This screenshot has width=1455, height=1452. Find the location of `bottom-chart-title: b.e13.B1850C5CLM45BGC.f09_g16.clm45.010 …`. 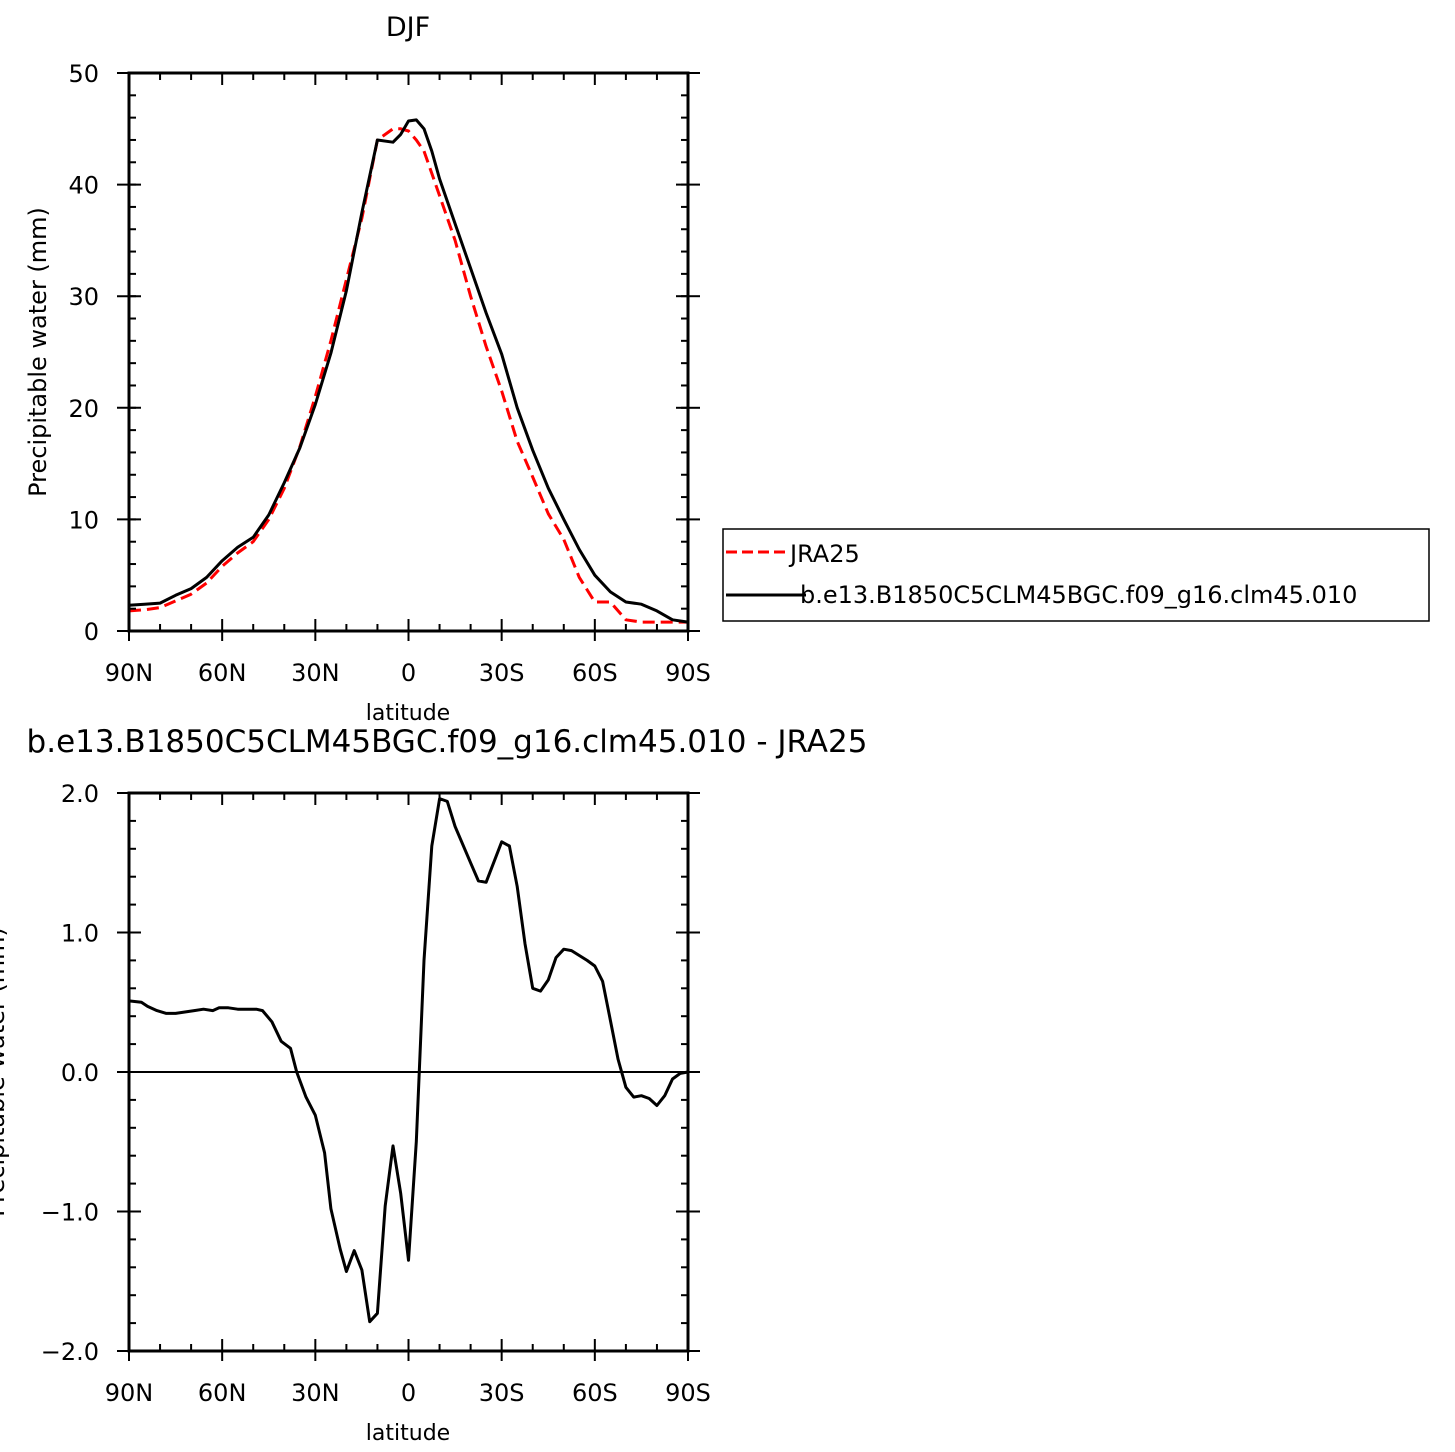

bottom-chart-title: b.e13.B1850C5CLM45BGC.f09_g16.clm45.010 … is located at coordinates (447, 742).